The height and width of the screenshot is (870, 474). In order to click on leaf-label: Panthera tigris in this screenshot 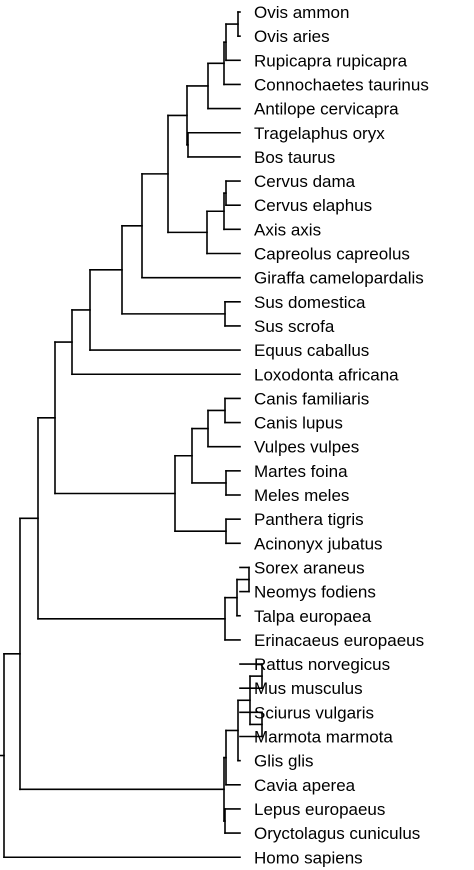, I will do `click(309, 519)`.